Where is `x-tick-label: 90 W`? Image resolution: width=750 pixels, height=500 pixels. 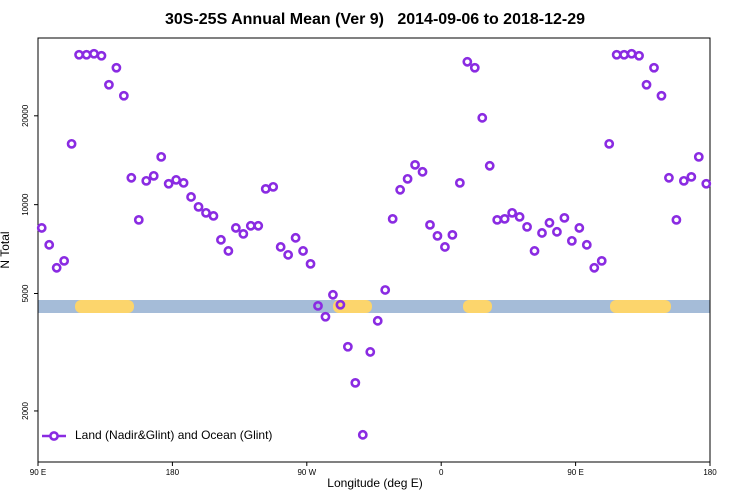
x-tick-label: 90 W is located at coordinates (306, 472).